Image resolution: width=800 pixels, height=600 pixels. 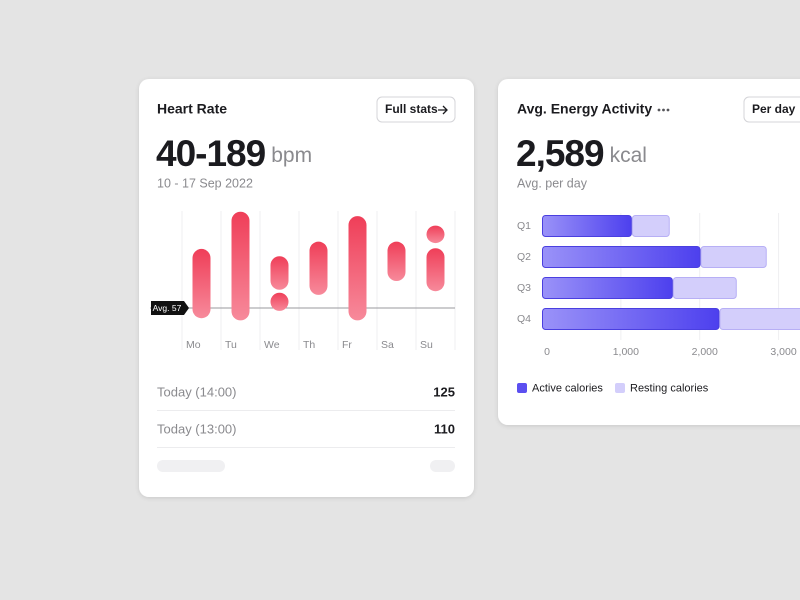 What do you see at coordinates (387, 345) in the screenshot?
I see `x-tick-label: Sa` at bounding box center [387, 345].